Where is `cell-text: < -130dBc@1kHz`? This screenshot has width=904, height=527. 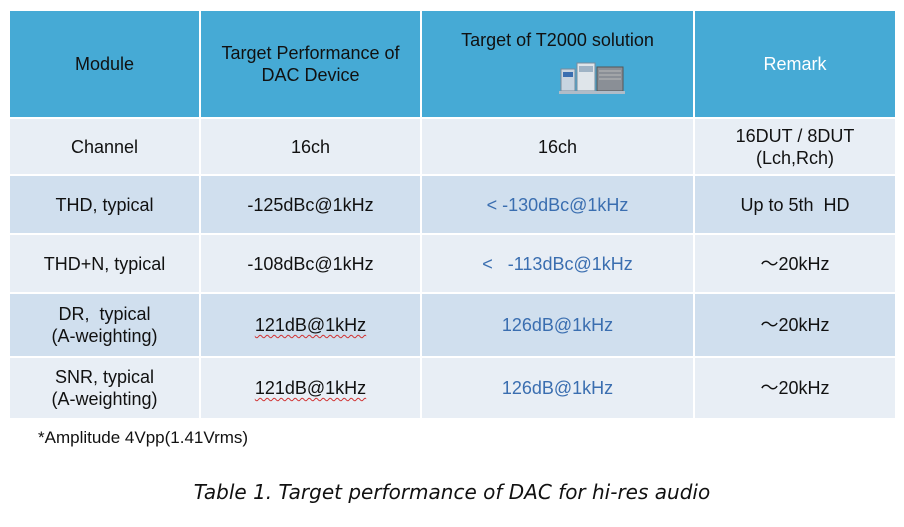 cell-text: < -130dBc@1kHz is located at coordinates (557, 204).